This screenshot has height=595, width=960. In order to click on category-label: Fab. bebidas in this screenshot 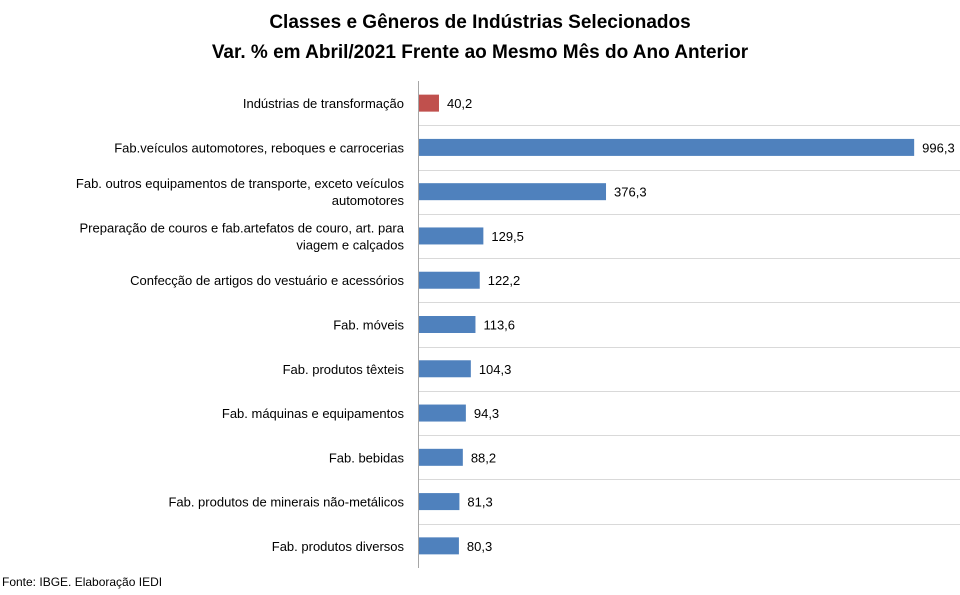, I will do `click(367, 457)`.